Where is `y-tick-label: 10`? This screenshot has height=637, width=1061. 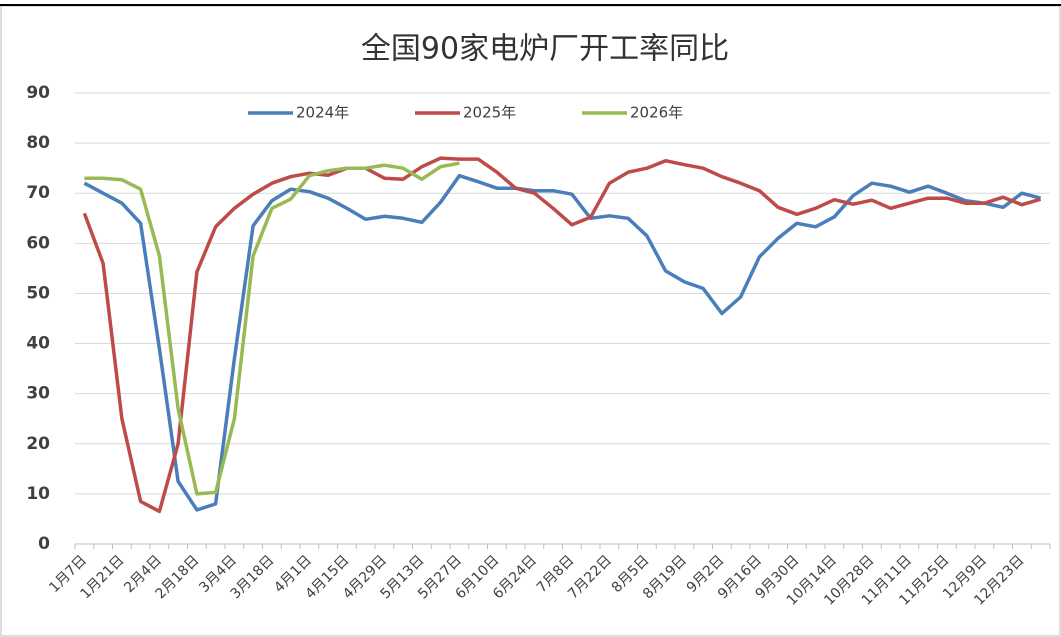
y-tick-label: 10 is located at coordinates (38, 494).